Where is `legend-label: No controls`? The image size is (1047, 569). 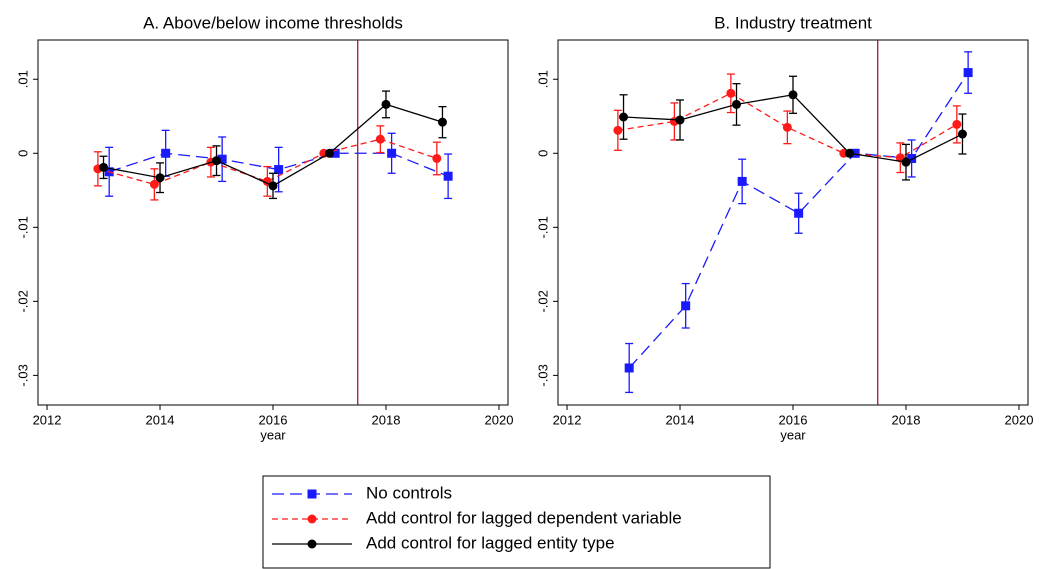
legend-label: No controls is located at coordinates (409, 492).